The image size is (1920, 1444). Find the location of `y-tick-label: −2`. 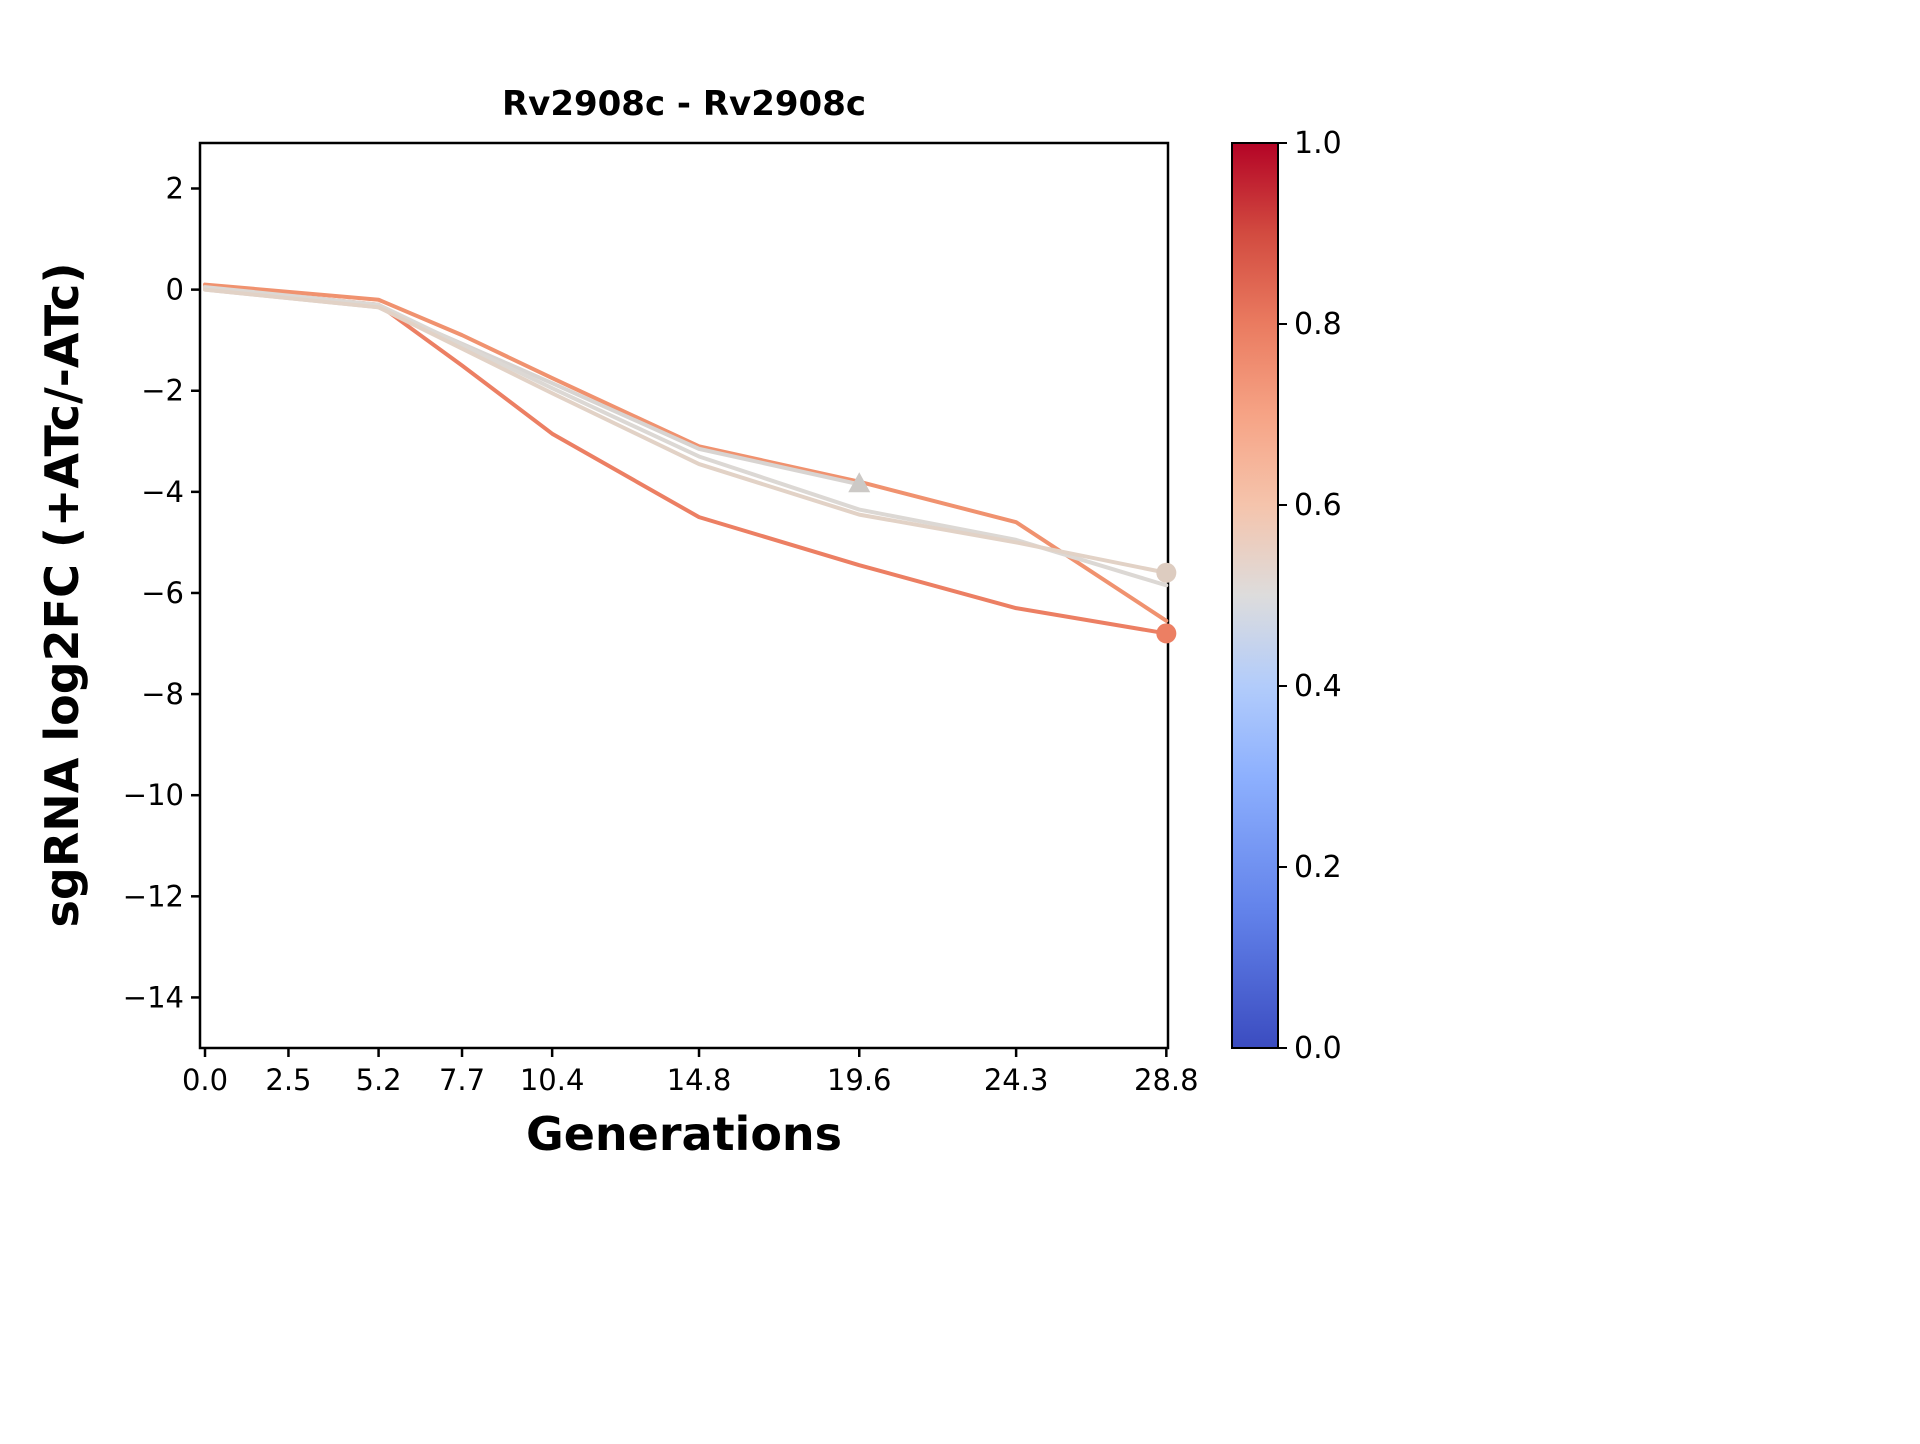

y-tick-label: −2 is located at coordinates (162, 391).